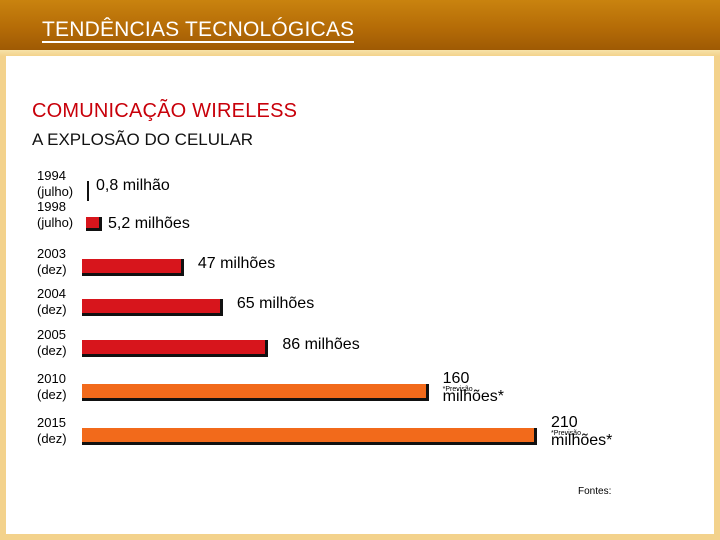 The height and width of the screenshot is (540, 720). Describe the element at coordinates (51, 334) in the screenshot. I see `category-label-line: 2005` at that location.